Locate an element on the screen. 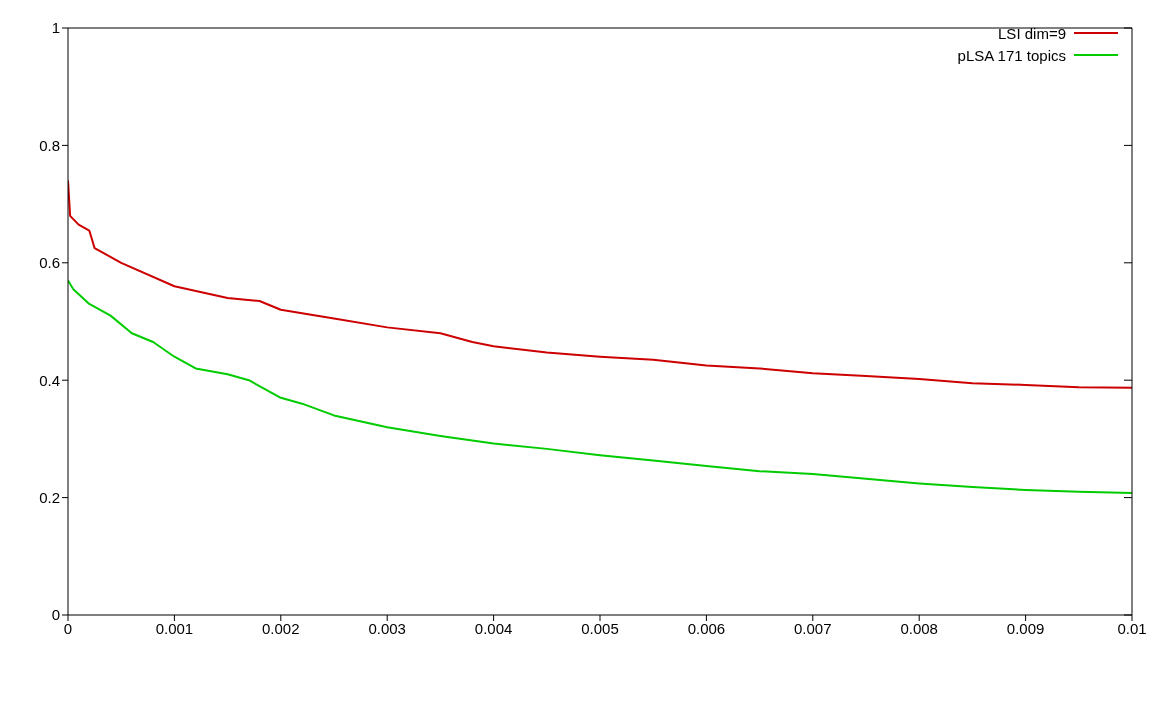  y-tick-label: 0.2 is located at coordinates (49, 497).